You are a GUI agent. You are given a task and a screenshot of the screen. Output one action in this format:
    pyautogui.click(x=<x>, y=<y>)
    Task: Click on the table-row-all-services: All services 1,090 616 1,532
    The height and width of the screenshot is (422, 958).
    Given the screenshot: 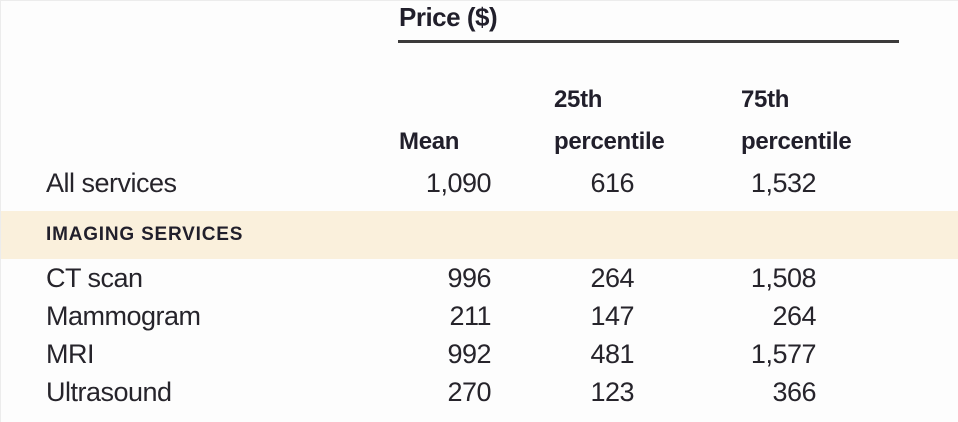 What is the action you would take?
    pyautogui.click(x=479, y=183)
    